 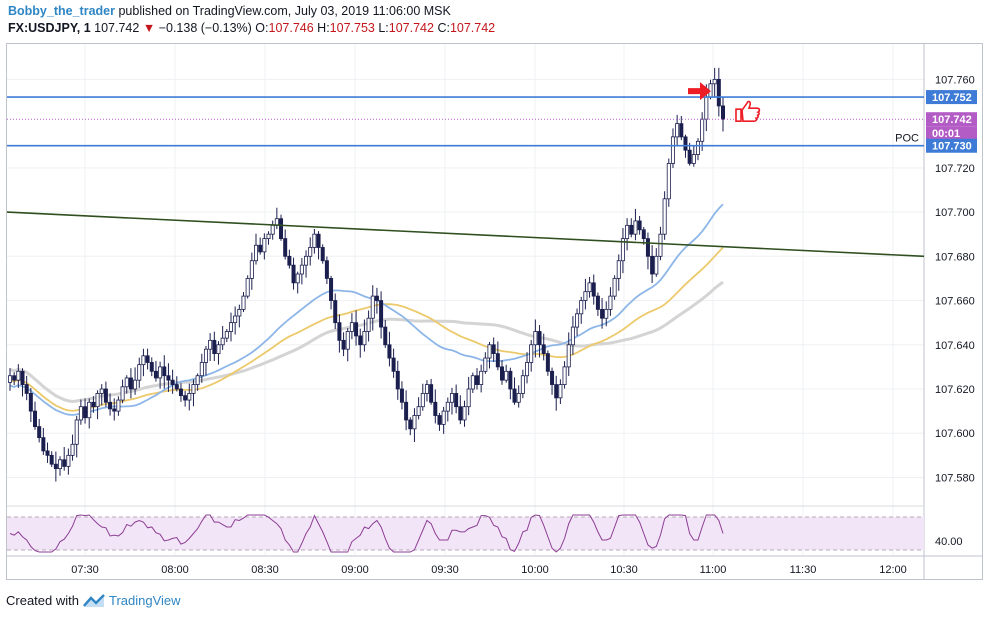 What do you see at coordinates (955, 434) in the screenshot?
I see `y-tick-label: 107.600` at bounding box center [955, 434].